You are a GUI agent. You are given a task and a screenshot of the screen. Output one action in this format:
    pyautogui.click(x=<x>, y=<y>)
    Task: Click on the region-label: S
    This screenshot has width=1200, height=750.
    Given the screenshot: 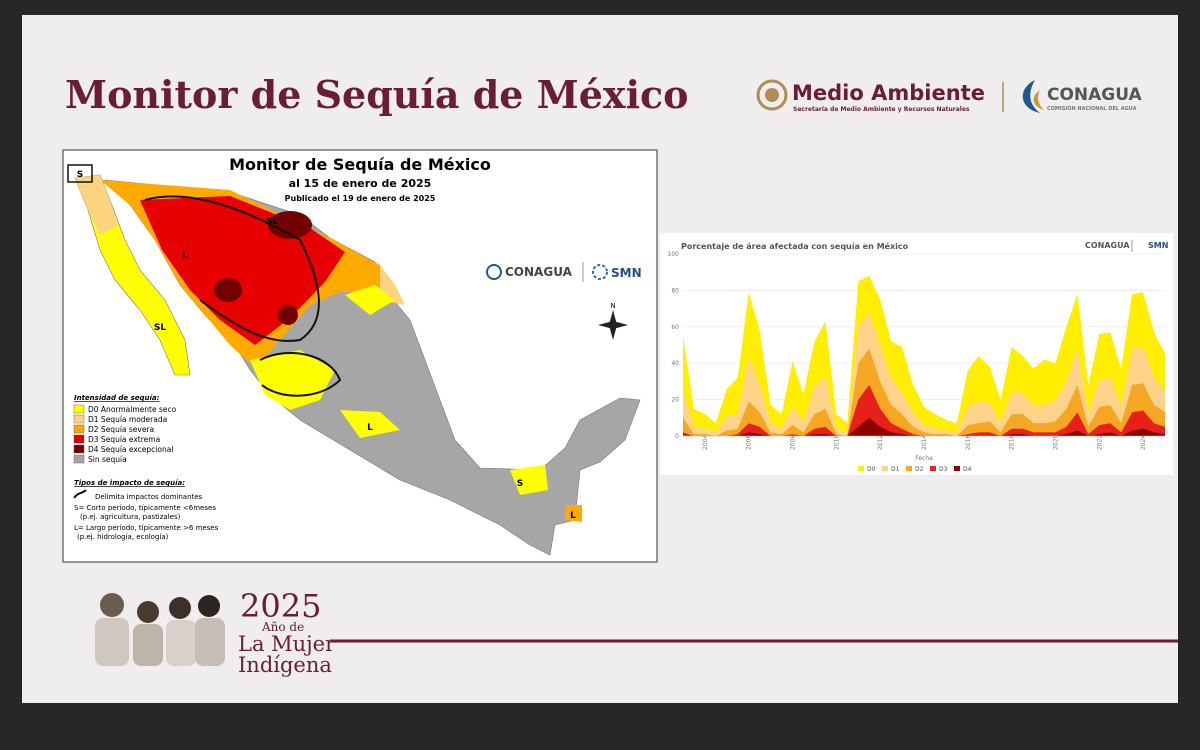 What is the action you would take?
    pyautogui.click(x=520, y=484)
    